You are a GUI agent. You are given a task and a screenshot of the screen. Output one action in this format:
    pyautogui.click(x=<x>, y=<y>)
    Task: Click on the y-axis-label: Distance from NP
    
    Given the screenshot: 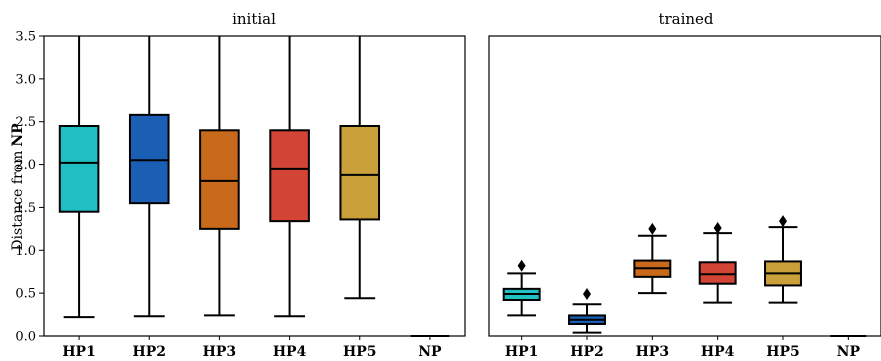 What is the action you would take?
    pyautogui.click(x=18, y=187)
    